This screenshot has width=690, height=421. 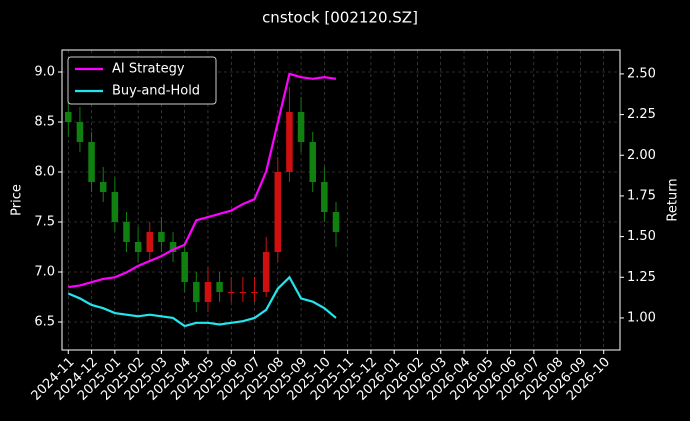 I want to click on y2-tick-label: 1.25, so click(x=641, y=277).